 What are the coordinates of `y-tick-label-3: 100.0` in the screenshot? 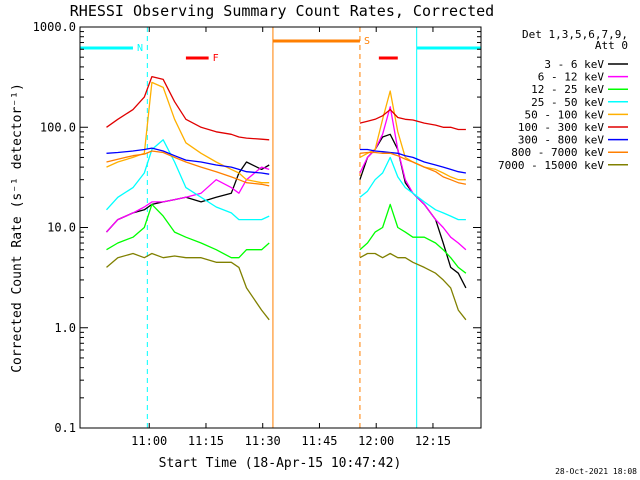 It's located at (58, 127).